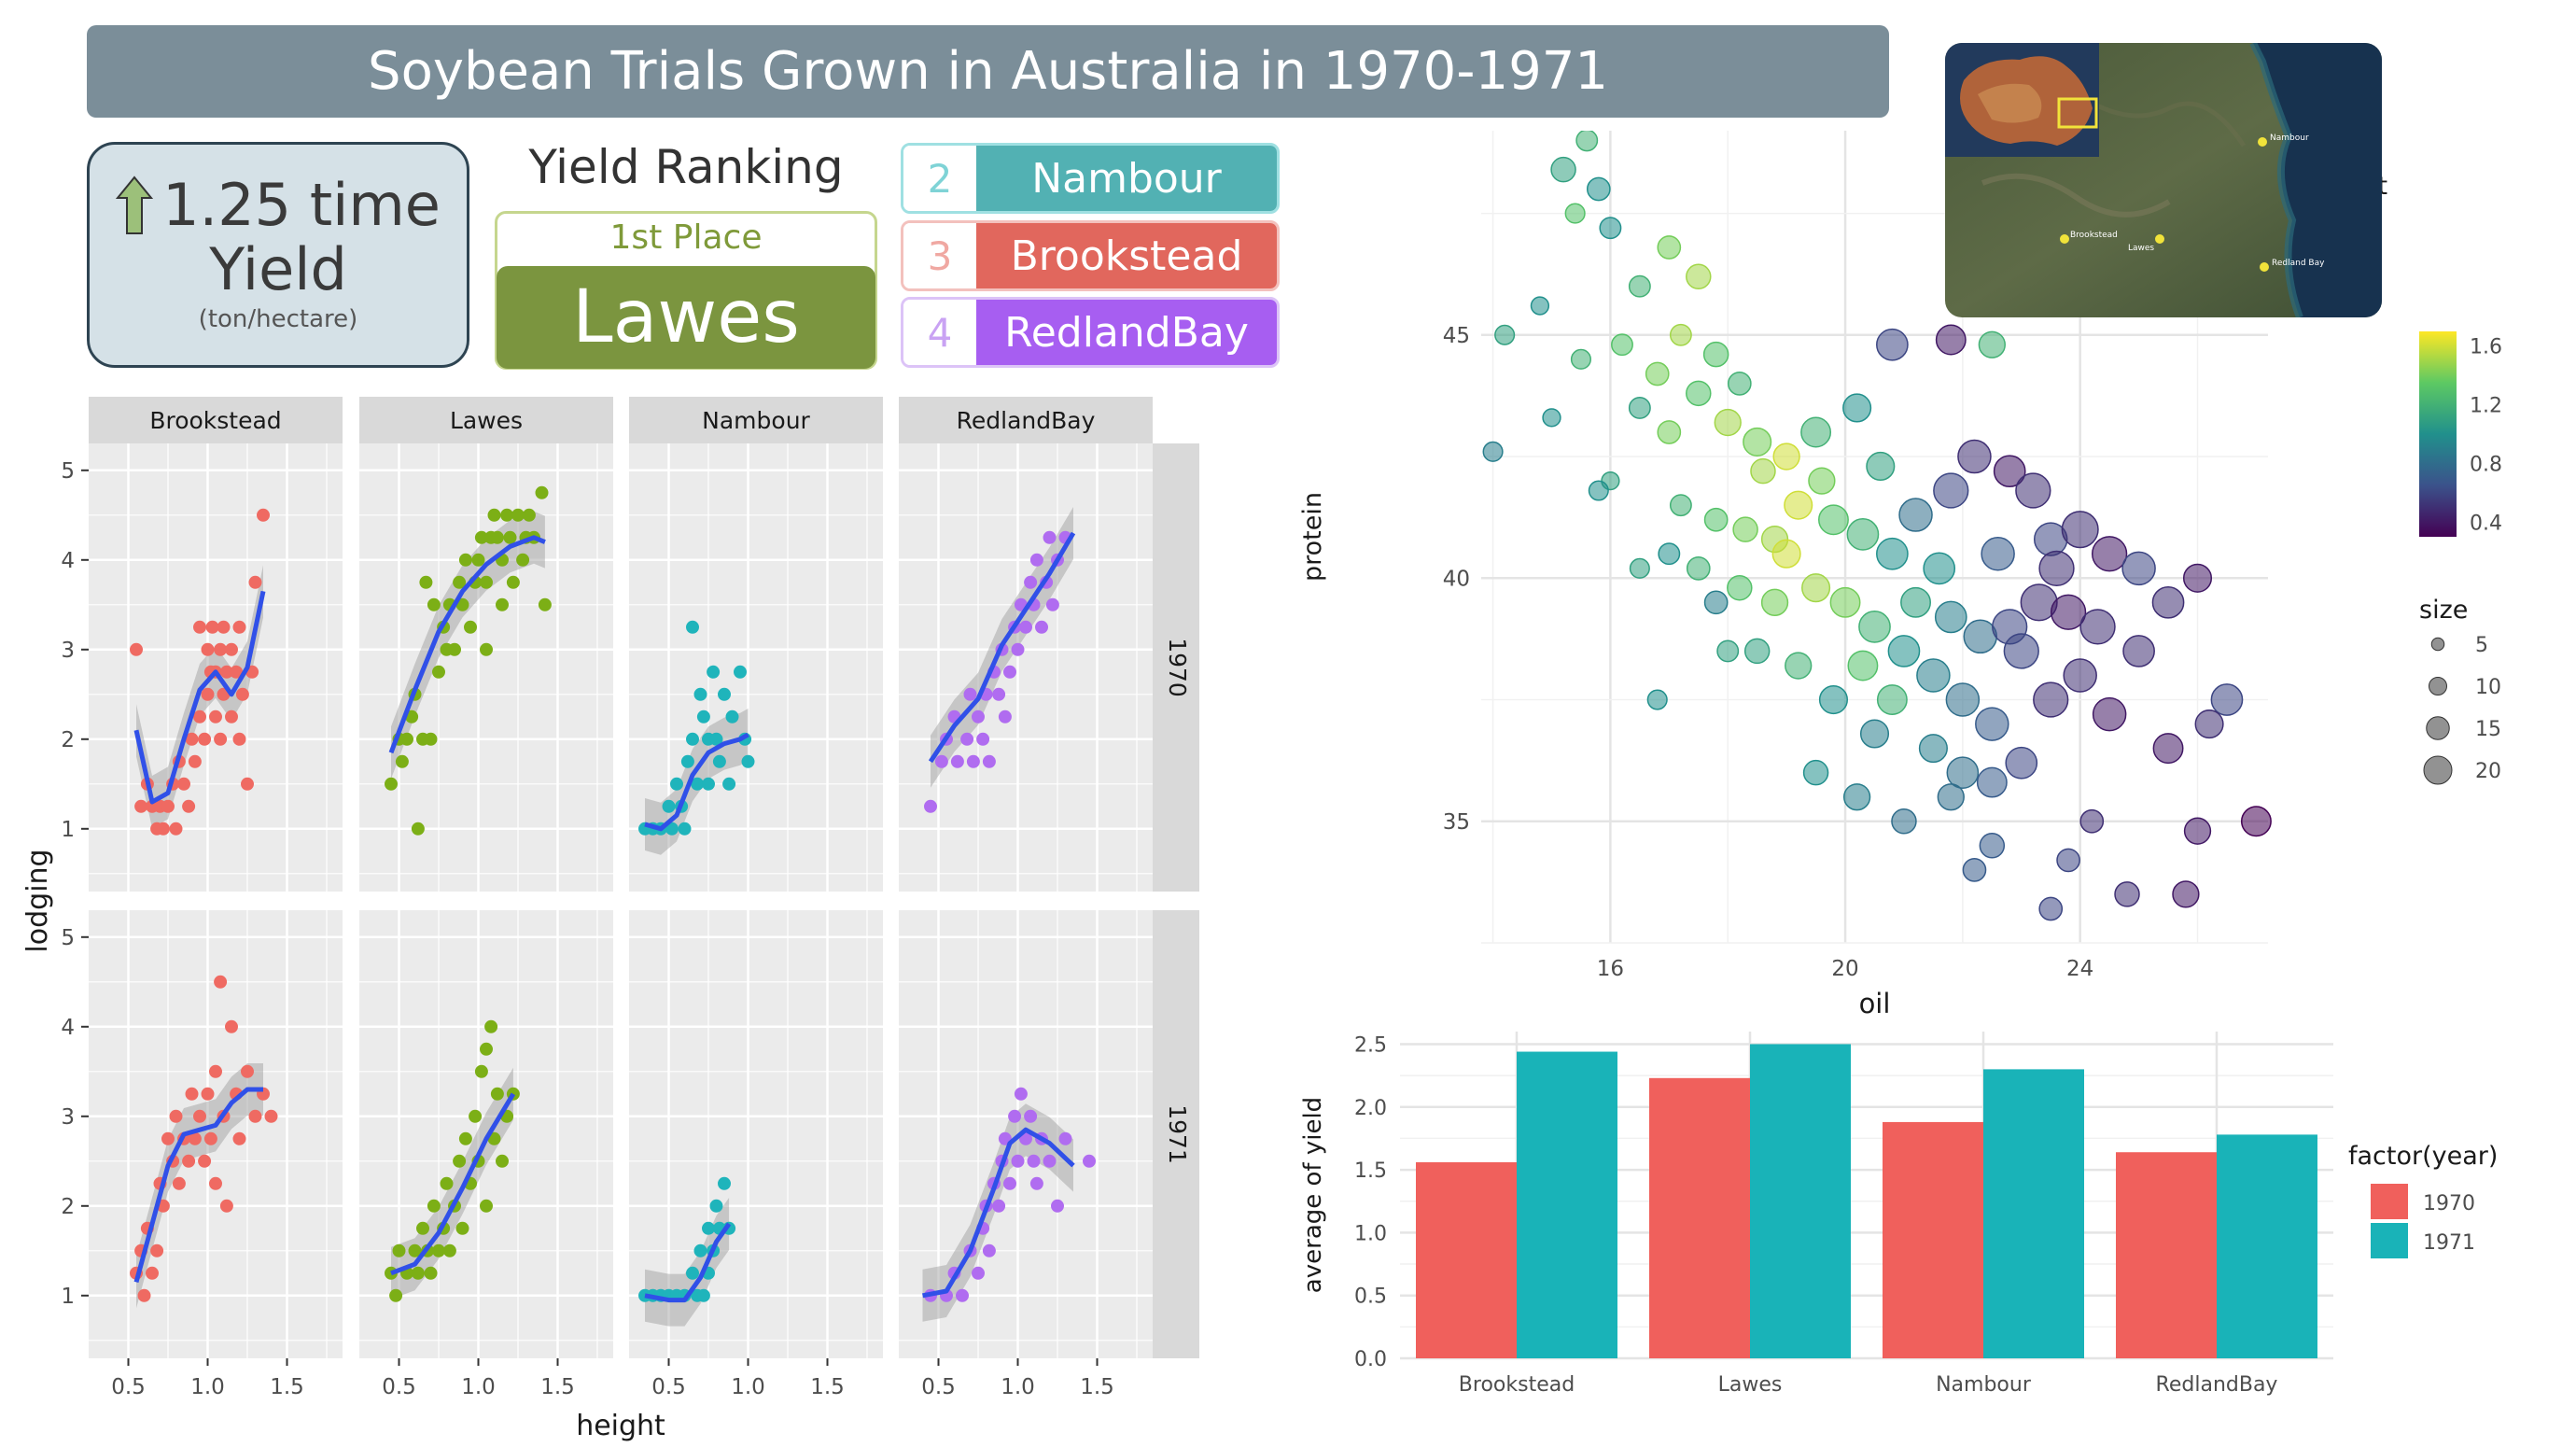 The width and height of the screenshot is (2576, 1447). I want to click on x-tick-label: Lawes, so click(1750, 1385).